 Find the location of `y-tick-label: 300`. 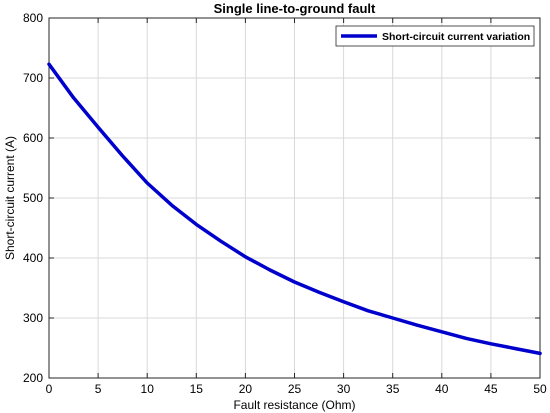

y-tick-label: 300 is located at coordinates (33, 318).